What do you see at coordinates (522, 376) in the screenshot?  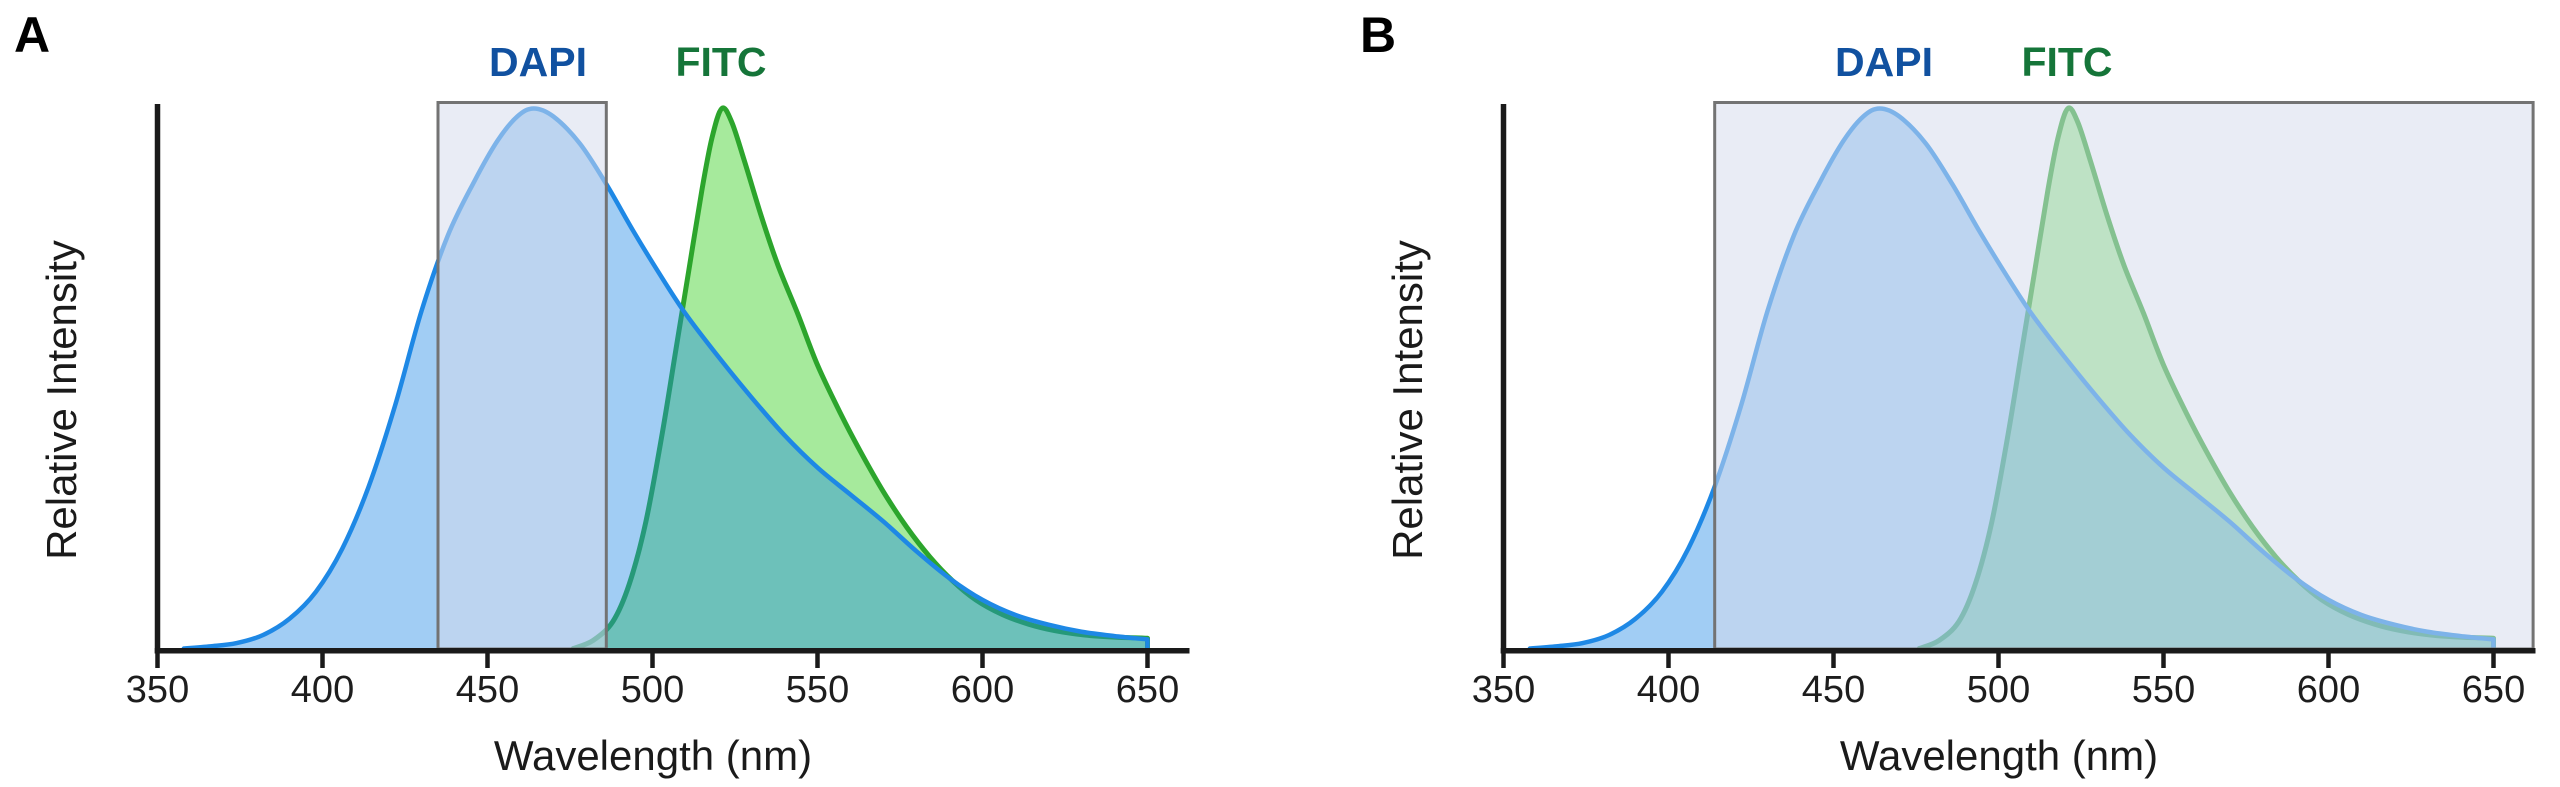 I see `emission-filter-band-a` at bounding box center [522, 376].